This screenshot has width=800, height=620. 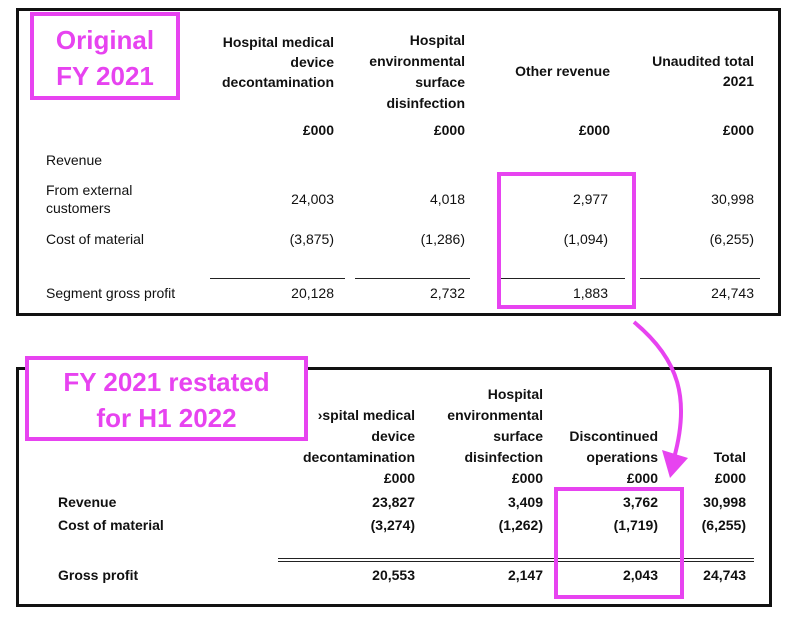 I want to click on orig-row-label-external: From external customers, so click(x=89, y=199).